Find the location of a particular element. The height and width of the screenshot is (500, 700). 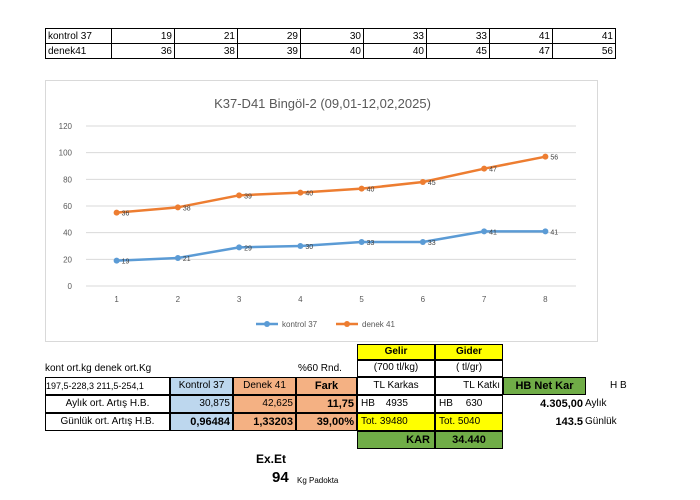

y-tick-label: 100 is located at coordinates (66, 153).